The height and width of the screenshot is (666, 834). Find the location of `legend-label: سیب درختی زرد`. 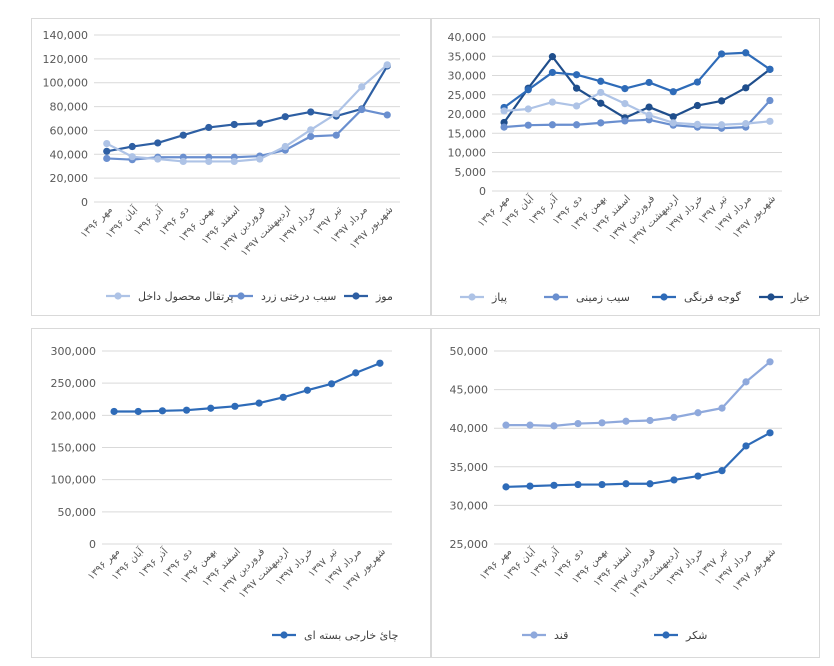

legend-label: سیب درختی زرد is located at coordinates (298, 296).